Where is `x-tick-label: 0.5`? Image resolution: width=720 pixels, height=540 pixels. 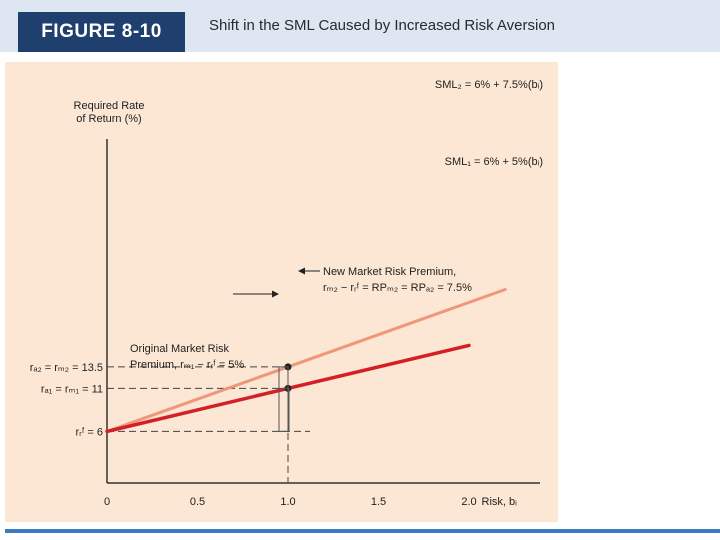 x-tick-label: 0.5 is located at coordinates (197, 502).